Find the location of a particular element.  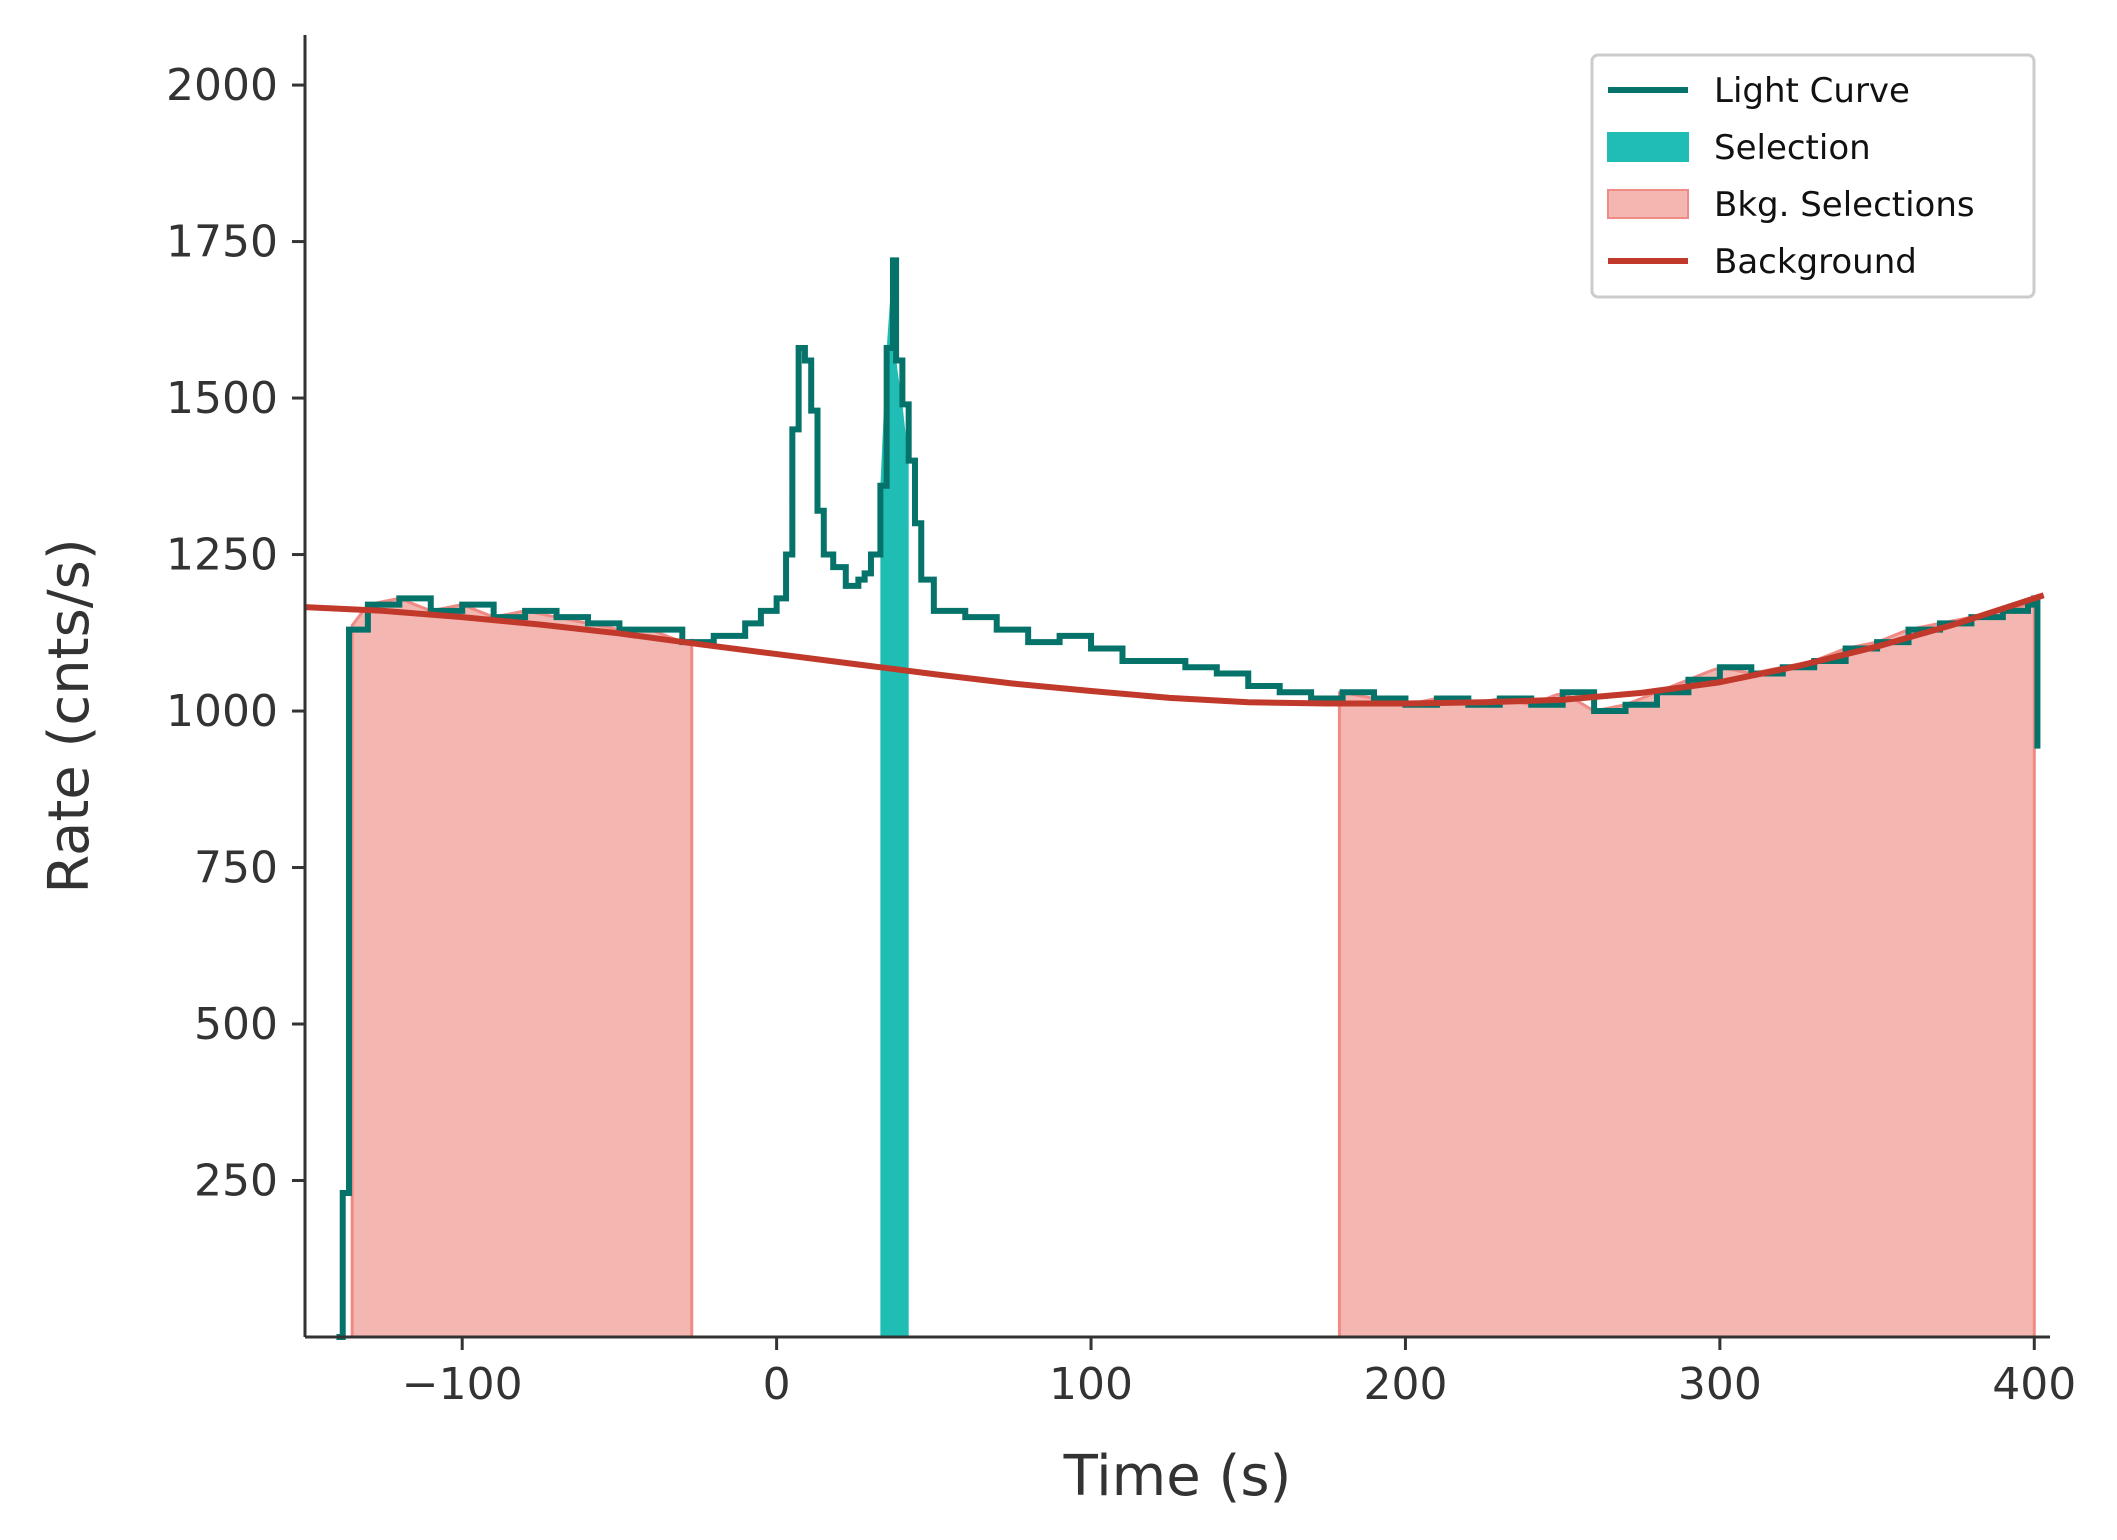

legend-box is located at coordinates (1813, 176).